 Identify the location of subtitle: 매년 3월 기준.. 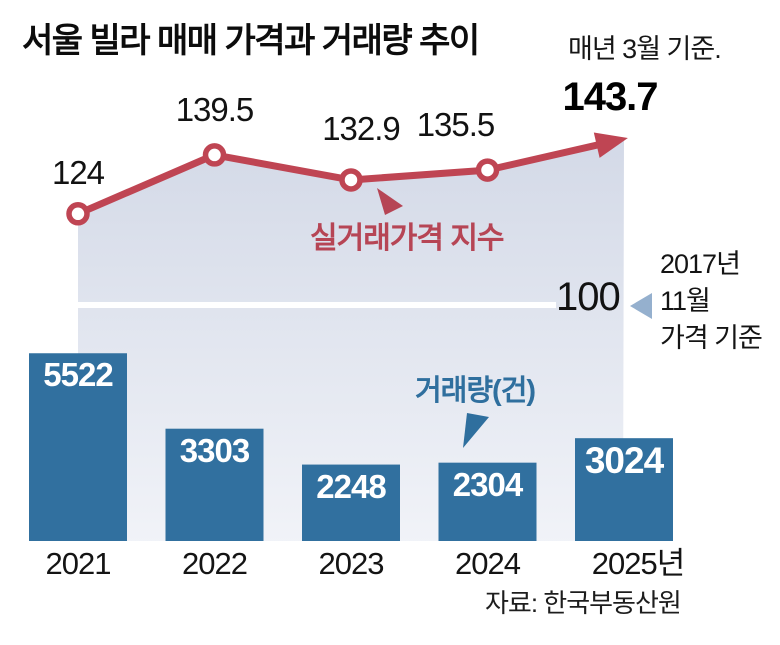
(645, 49).